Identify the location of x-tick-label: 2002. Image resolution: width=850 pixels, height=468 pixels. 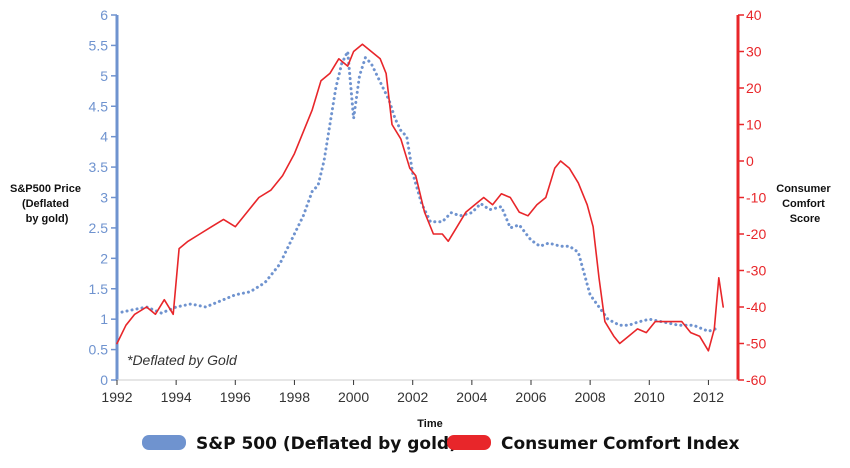
(412, 397).